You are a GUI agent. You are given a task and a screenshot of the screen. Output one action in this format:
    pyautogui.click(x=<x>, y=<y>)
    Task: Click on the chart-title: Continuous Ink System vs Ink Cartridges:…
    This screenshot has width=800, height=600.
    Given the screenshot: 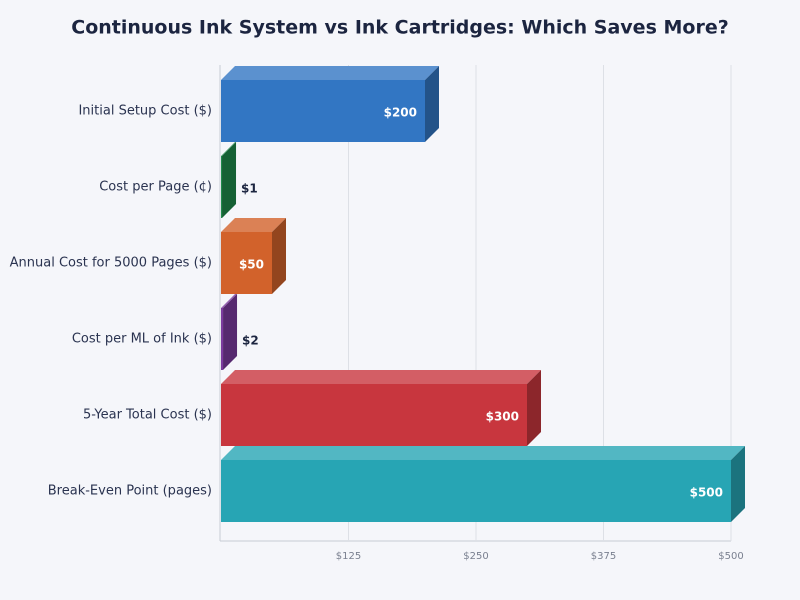 What is the action you would take?
    pyautogui.click(x=400, y=28)
    